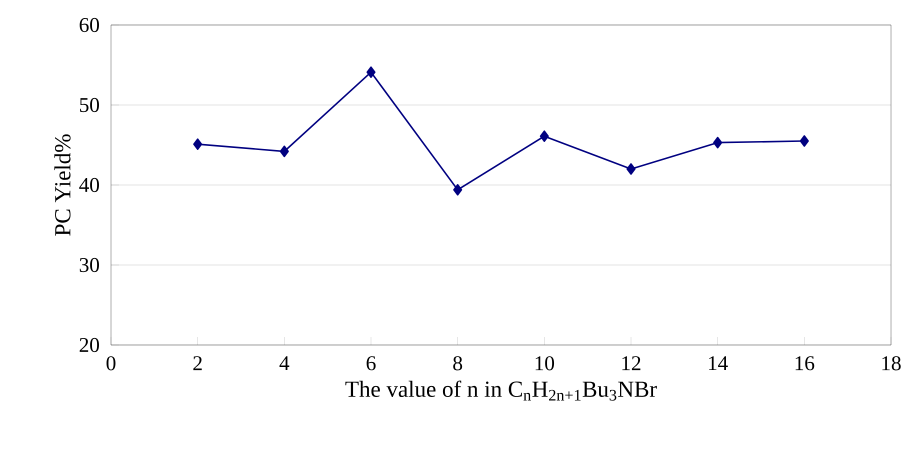 The image size is (909, 449). Describe the element at coordinates (501, 390) in the screenshot. I see `x-axis-title: The value of n in C$_{n}$H$_{2n+1}$Bu$_{3}$NBr` at that location.